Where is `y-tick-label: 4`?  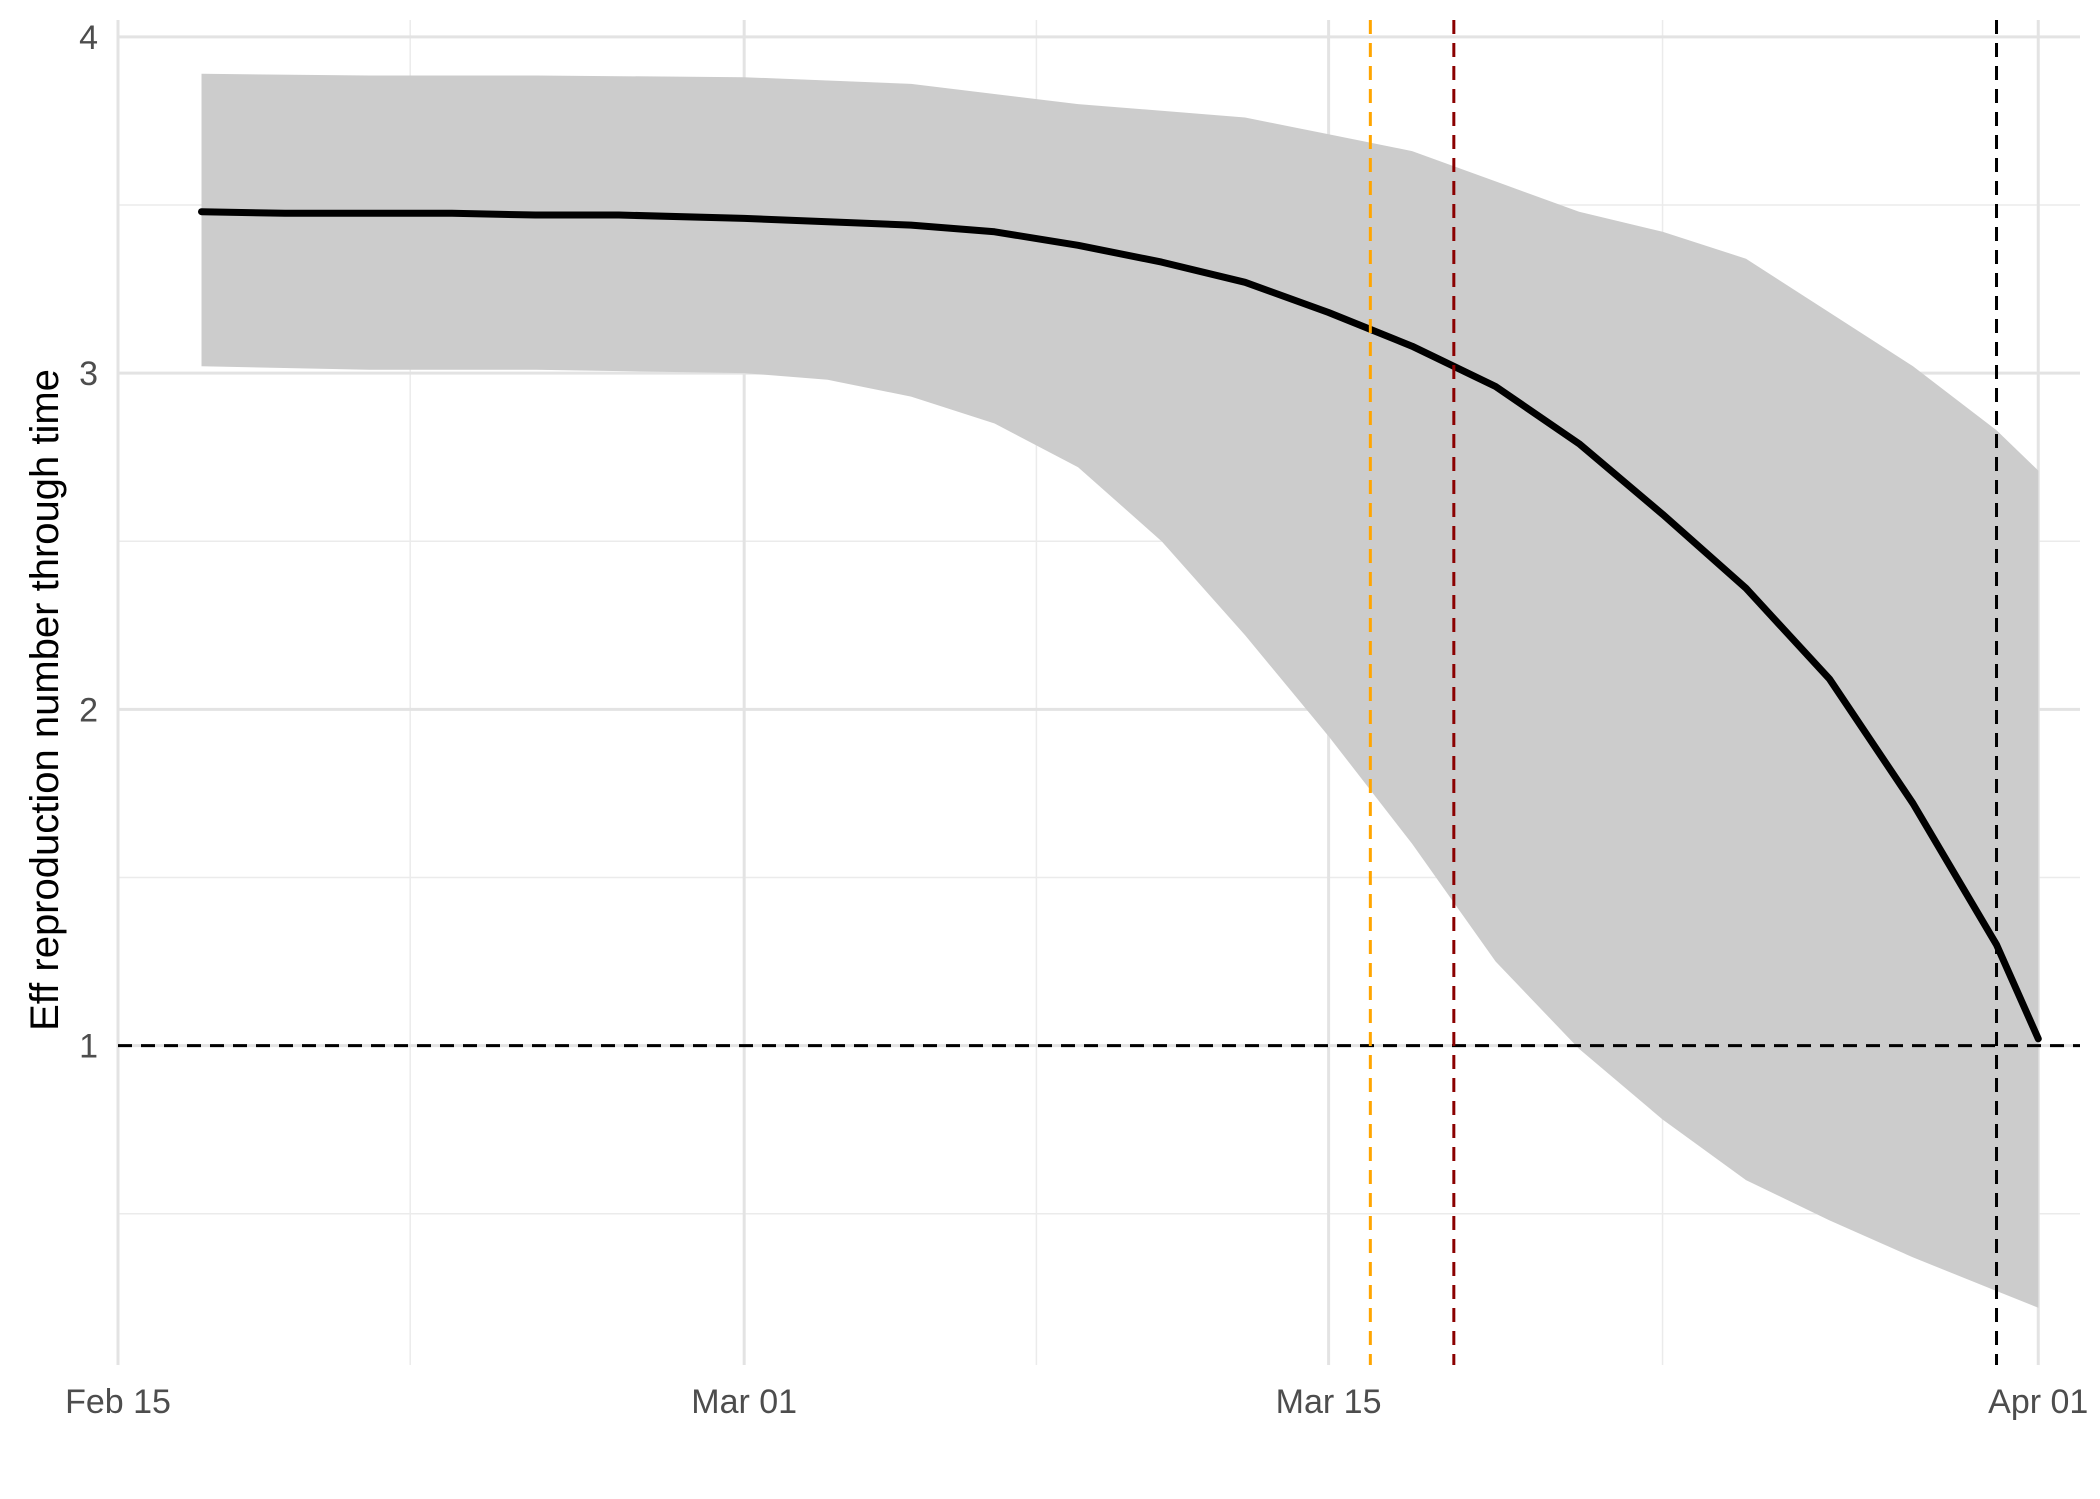
y-tick-label: 4 is located at coordinates (88, 38).